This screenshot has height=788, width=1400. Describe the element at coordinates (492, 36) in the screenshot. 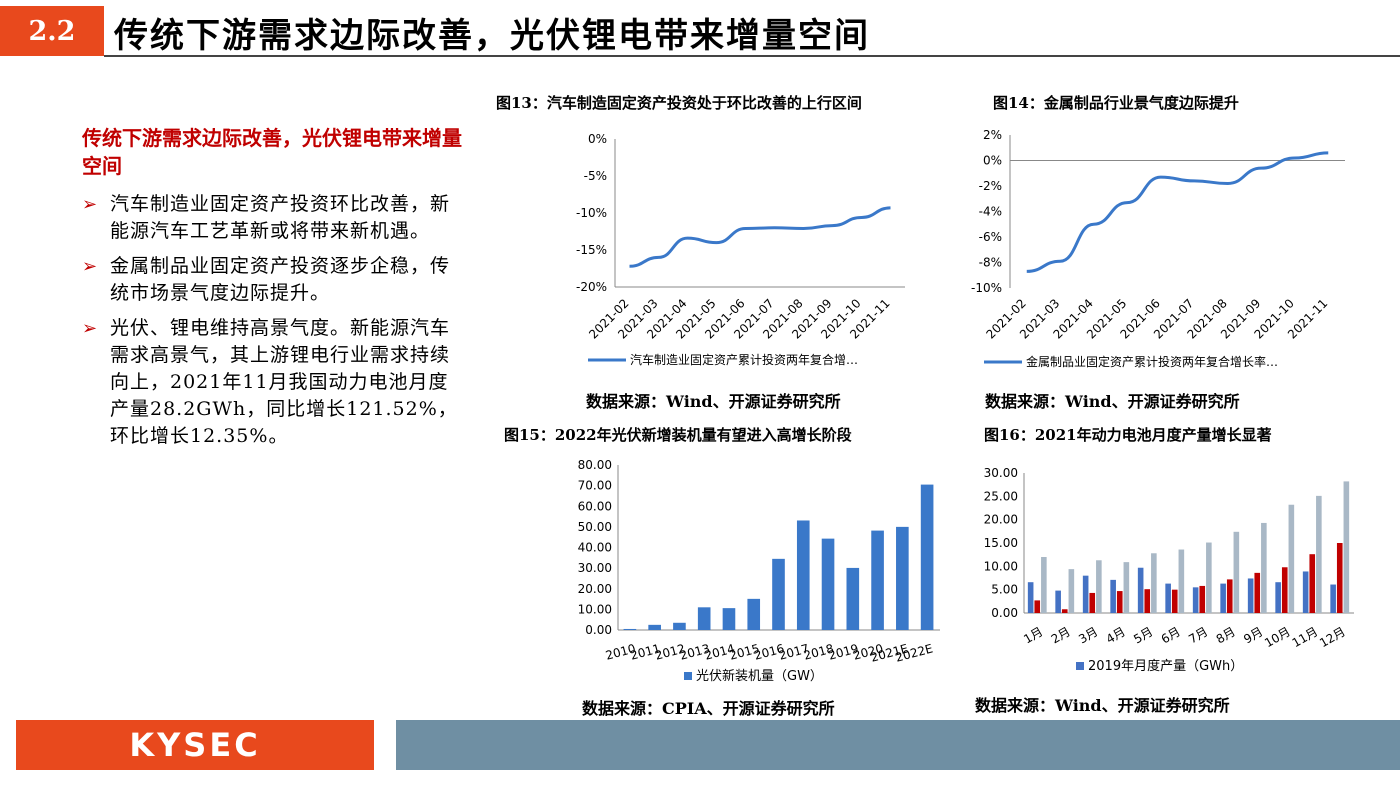

I see `page-title: 传统下游需求边际改善，光伏锂电带来增量空间` at that location.